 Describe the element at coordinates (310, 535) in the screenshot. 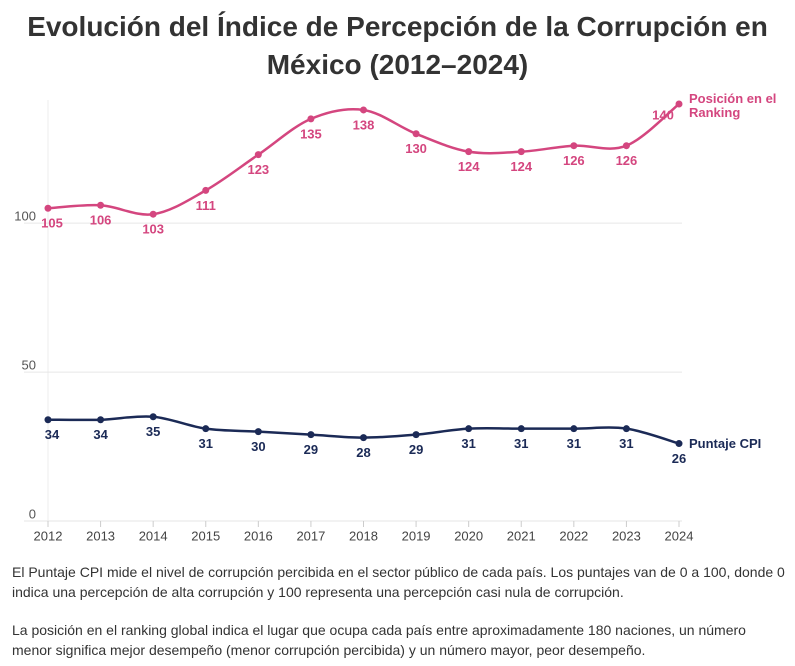

I see `x-tick-label: 2017` at that location.